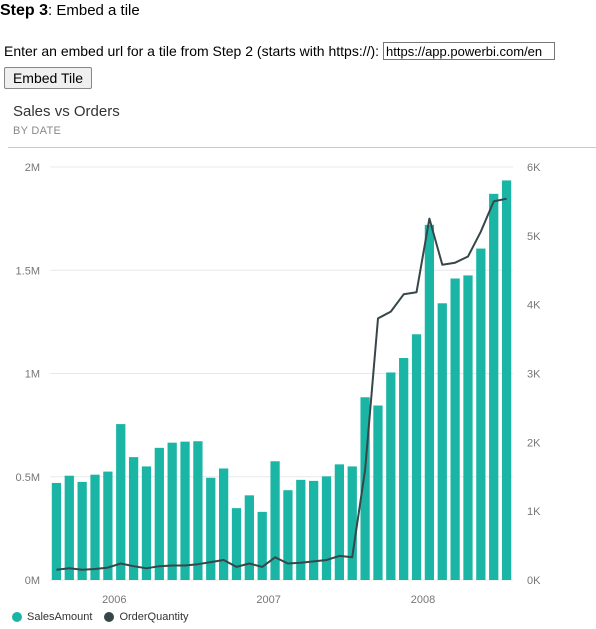 The width and height of the screenshot is (596, 629). What do you see at coordinates (94, 10) in the screenshot?
I see `step-text: : Embed a tile` at bounding box center [94, 10].